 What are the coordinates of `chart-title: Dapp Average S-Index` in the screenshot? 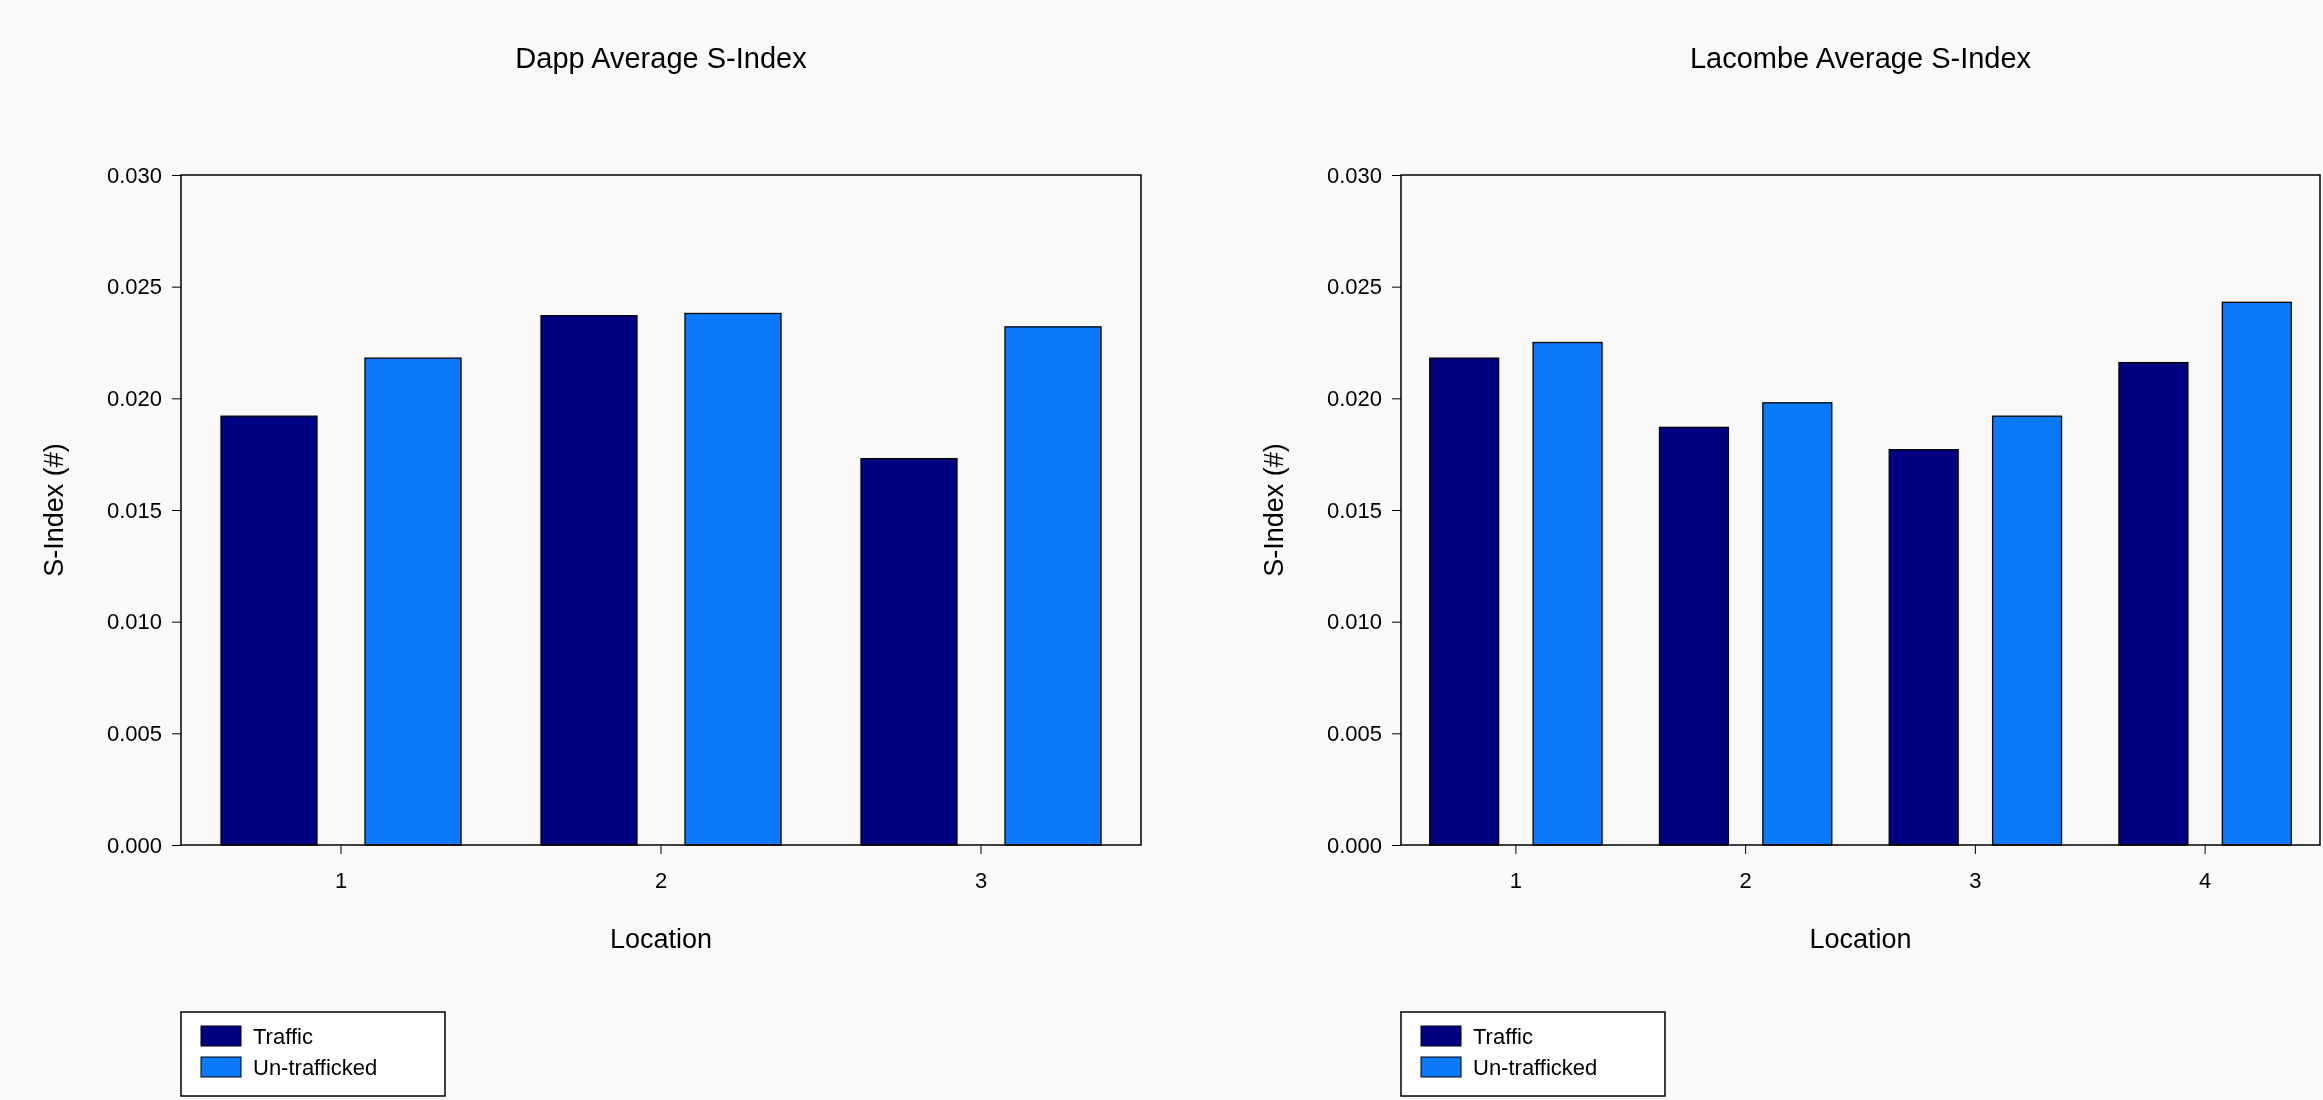 It's located at (661, 58).